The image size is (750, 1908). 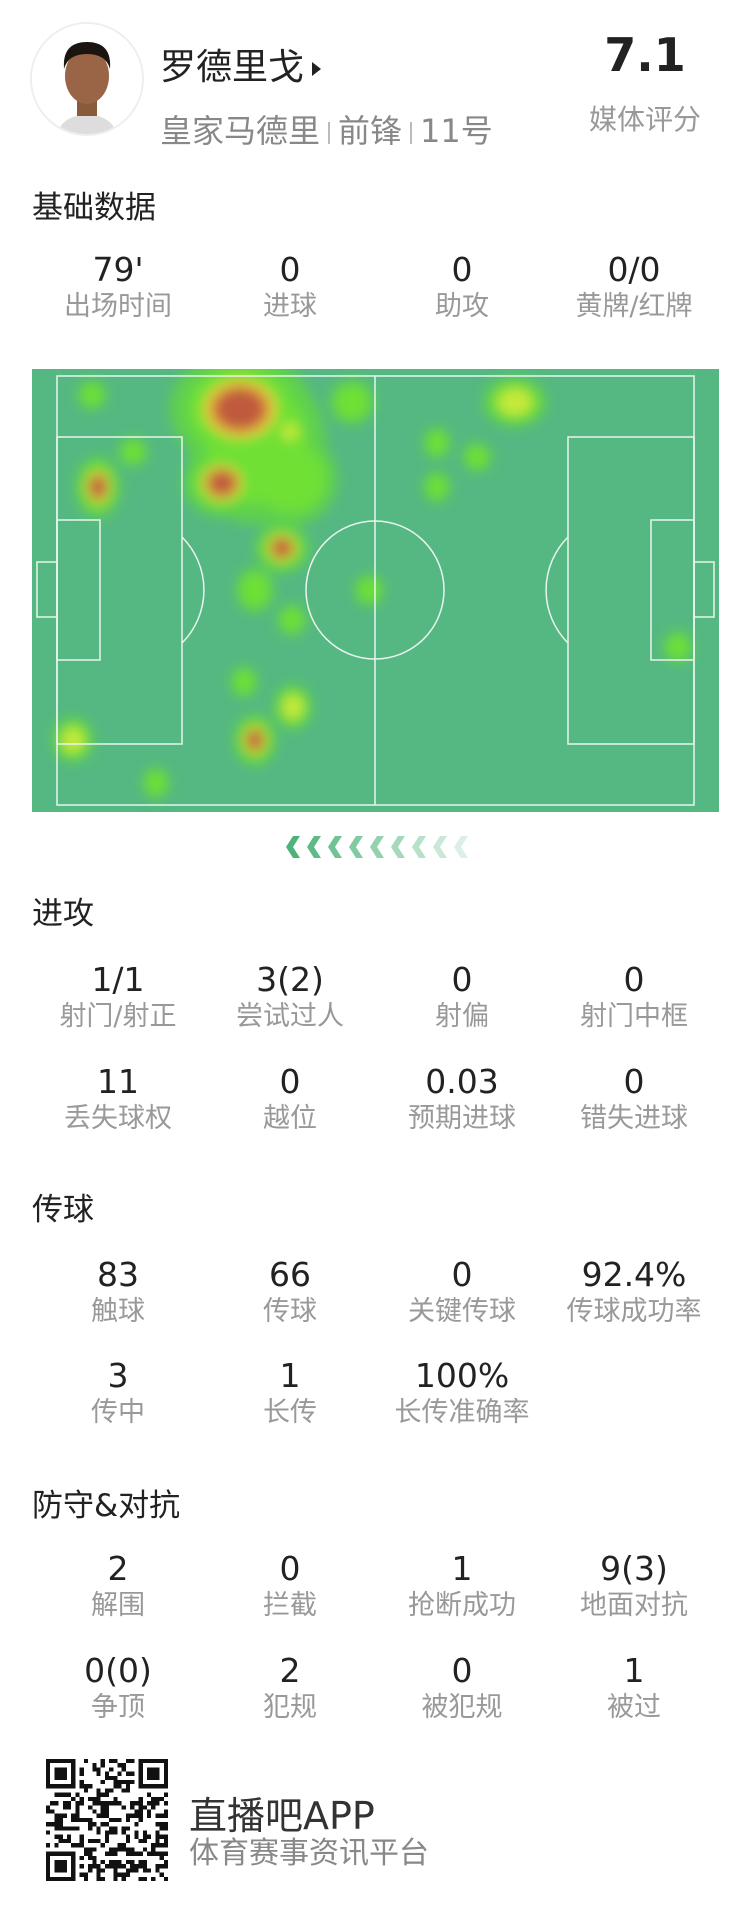 I want to click on player-avatar, so click(x=87, y=79).